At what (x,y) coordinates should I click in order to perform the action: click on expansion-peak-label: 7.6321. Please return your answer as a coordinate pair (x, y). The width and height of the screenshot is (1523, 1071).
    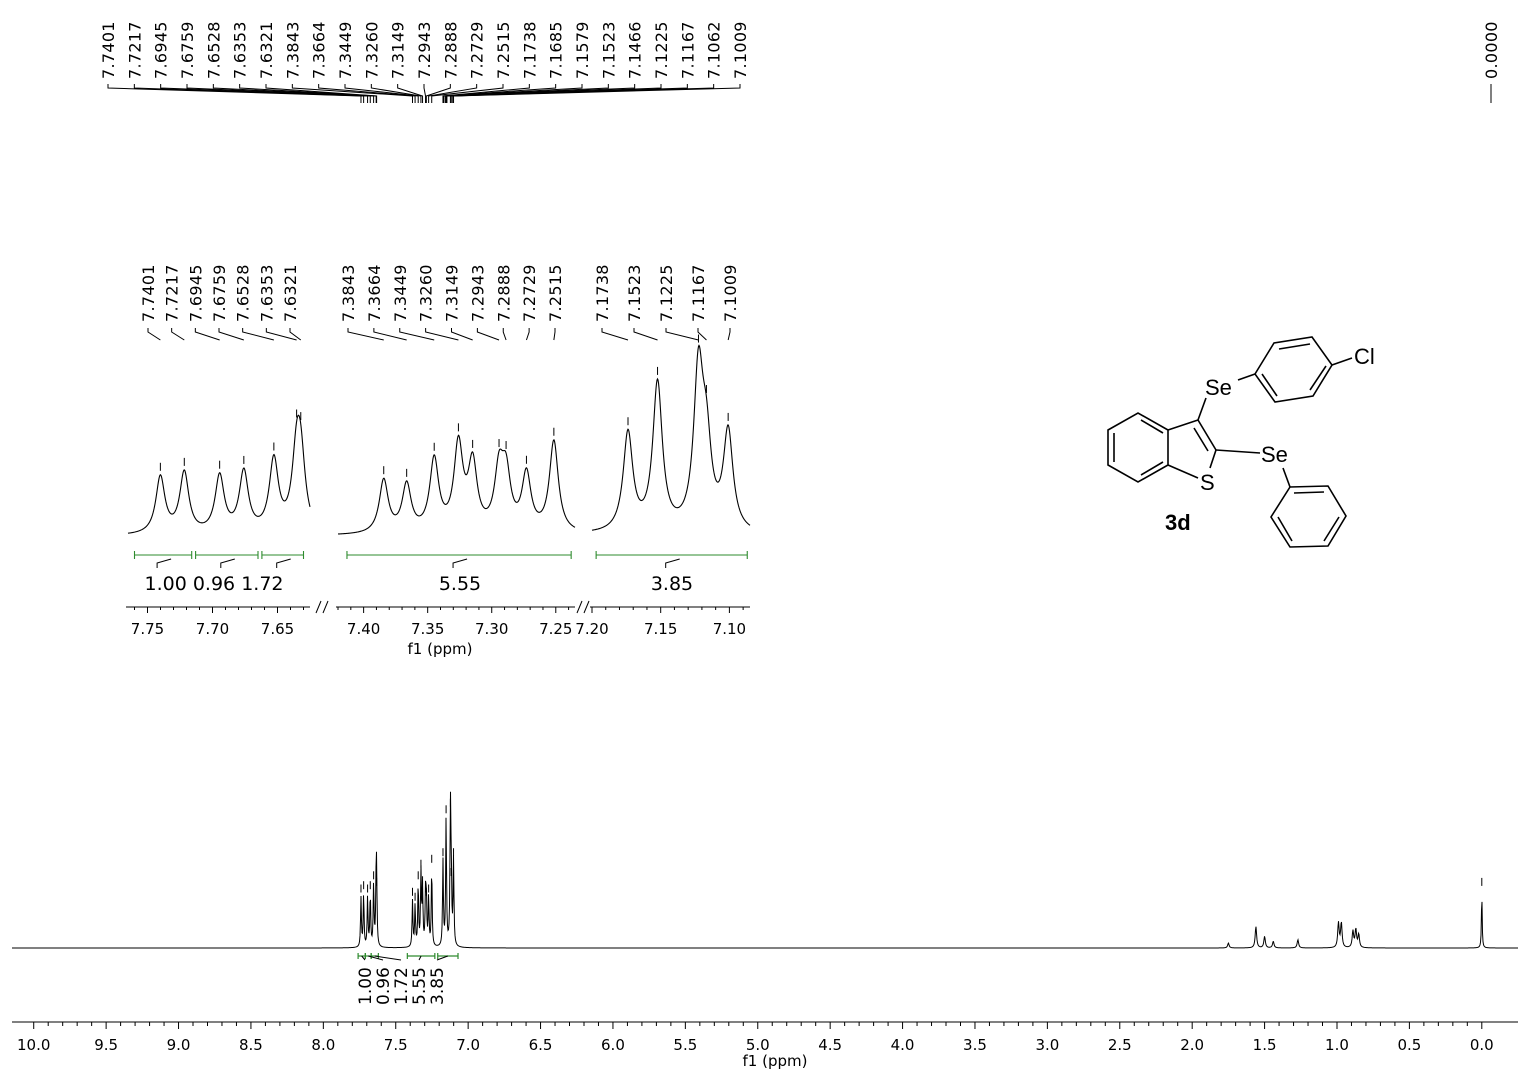
    Looking at the image, I should click on (290, 293).